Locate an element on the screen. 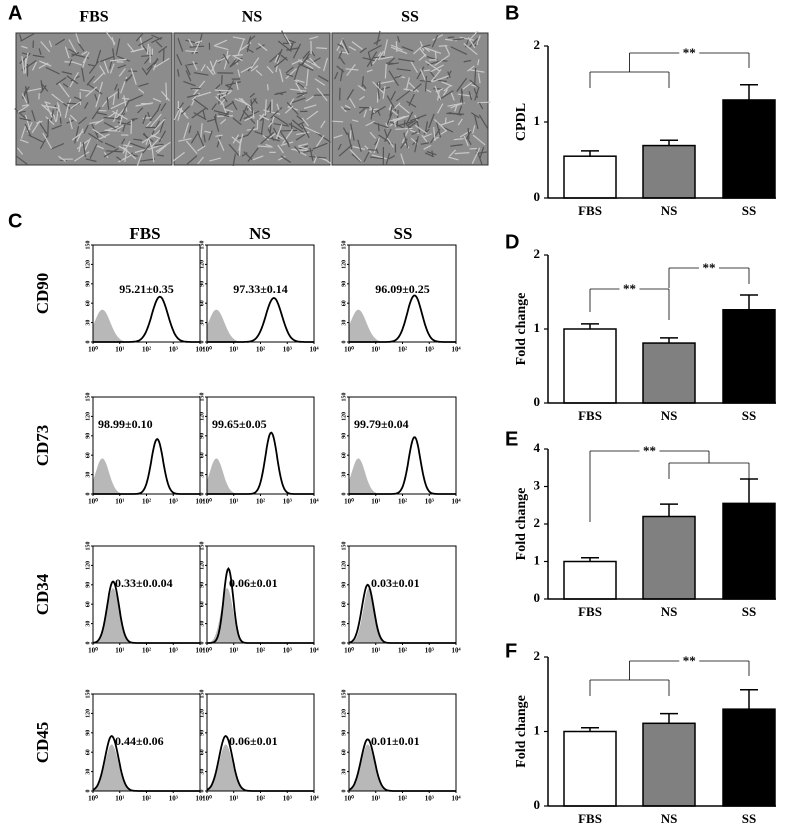  panel-label: A is located at coordinates (15, 13).